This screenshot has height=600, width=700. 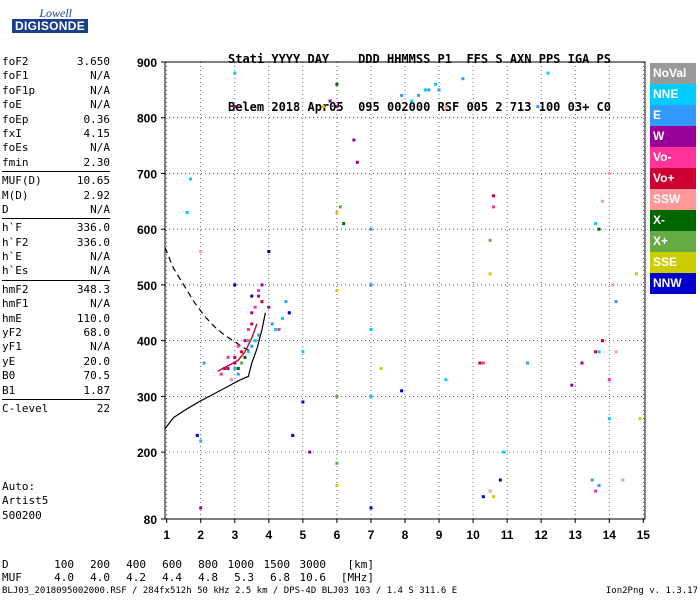 I want to click on param-row: C-level 22, so click(x=56, y=409).